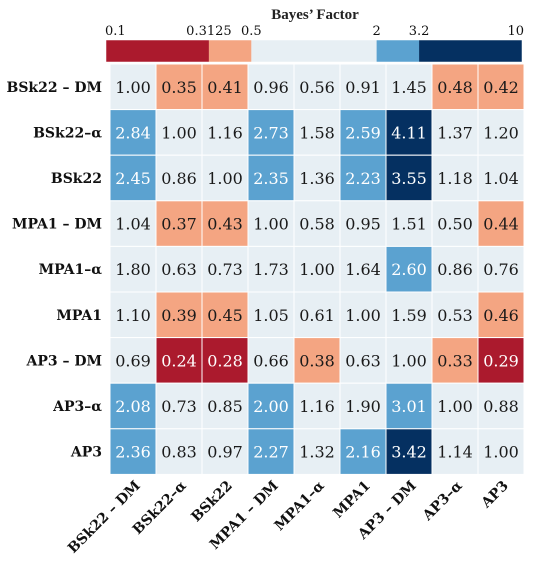 This screenshot has width=540, height=572. I want to click on heatmap-cell-value: 1.73, so click(271, 269).